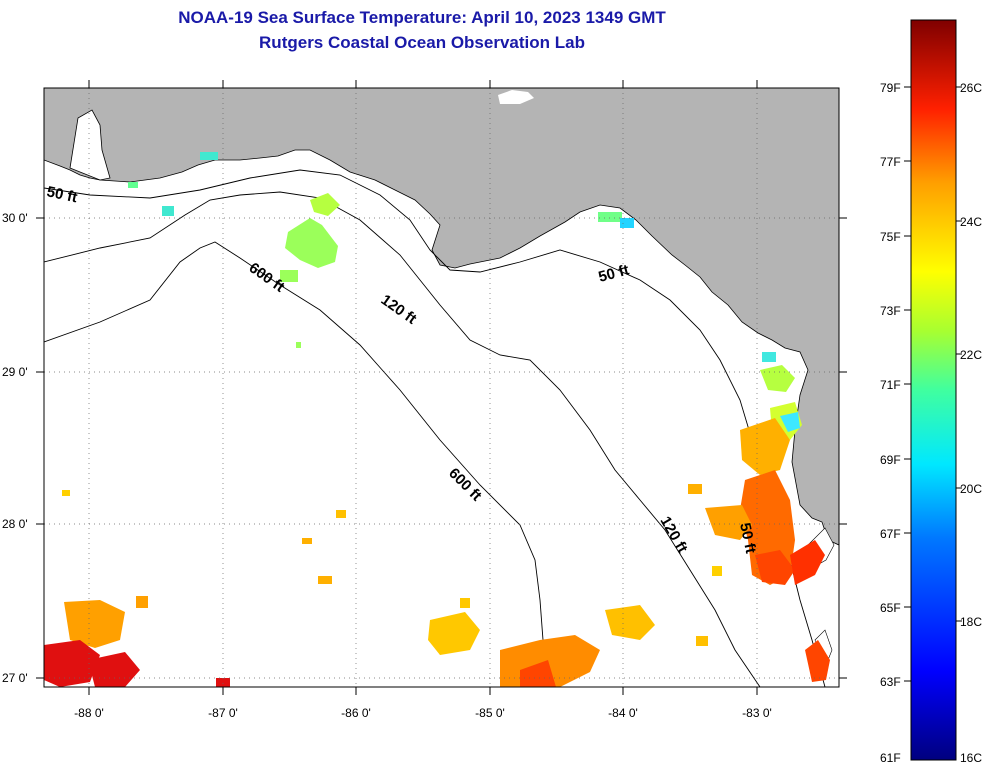 This screenshot has width=992, height=770. I want to click on latitude-label: 27 0', so click(15, 678).